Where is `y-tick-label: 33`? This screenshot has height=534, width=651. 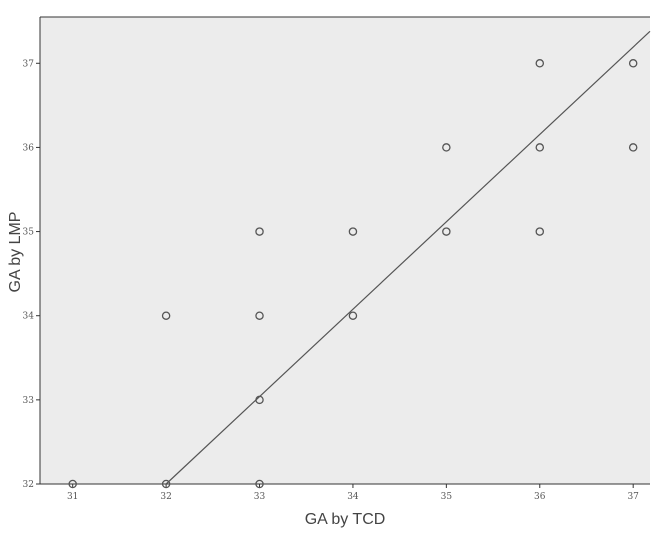 y-tick-label: 33 is located at coordinates (29, 401).